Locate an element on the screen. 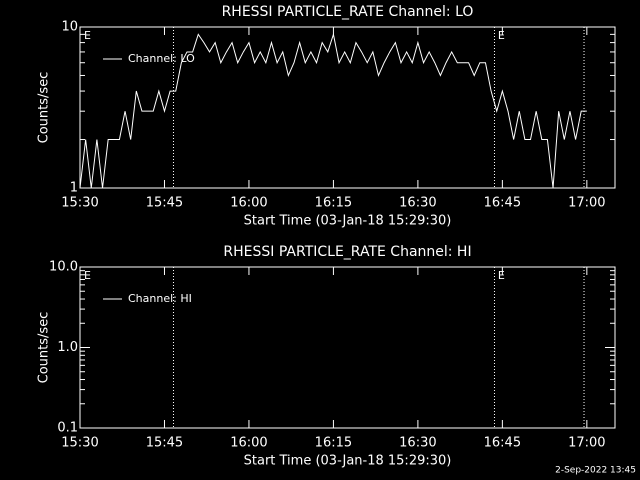 This screenshot has width=640, height=480. legend-label: Channel: LO is located at coordinates (161, 58).